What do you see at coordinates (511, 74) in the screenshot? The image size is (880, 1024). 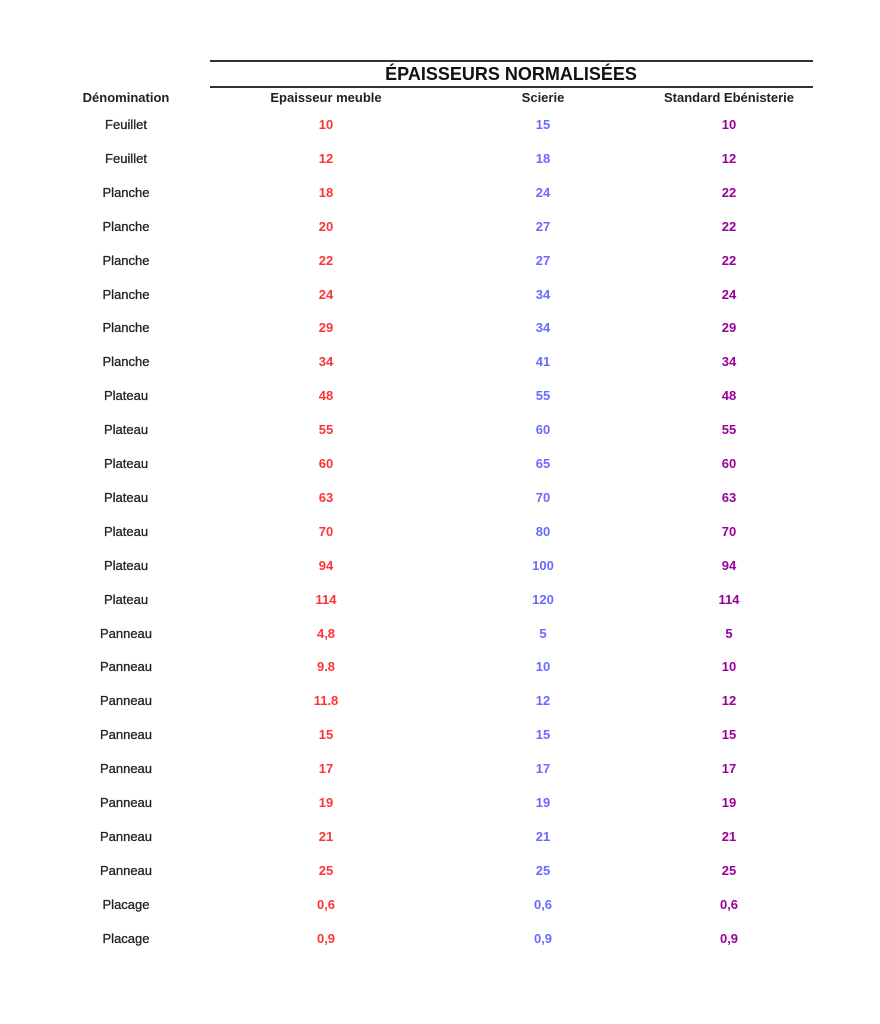 I see `table-title: ÉPAISSEURS NORMALISÉES` at bounding box center [511, 74].